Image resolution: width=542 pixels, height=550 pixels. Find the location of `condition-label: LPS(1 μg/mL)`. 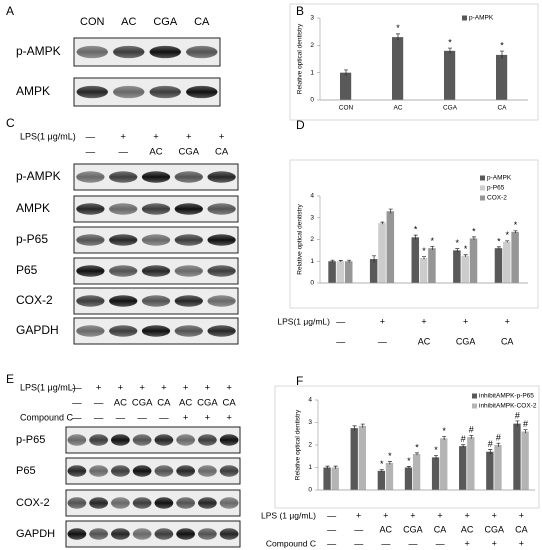

condition-label: LPS(1 μg/mL) is located at coordinates (48, 387).